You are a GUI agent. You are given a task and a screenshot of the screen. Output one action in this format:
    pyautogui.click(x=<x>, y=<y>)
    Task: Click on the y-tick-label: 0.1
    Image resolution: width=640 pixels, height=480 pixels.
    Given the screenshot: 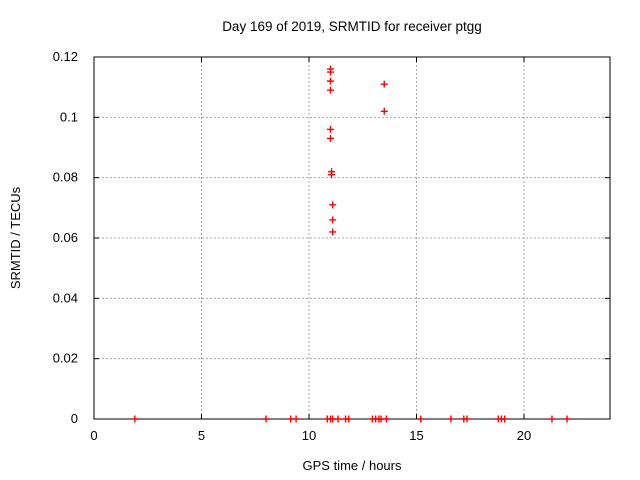 What is the action you would take?
    pyautogui.click(x=69, y=116)
    